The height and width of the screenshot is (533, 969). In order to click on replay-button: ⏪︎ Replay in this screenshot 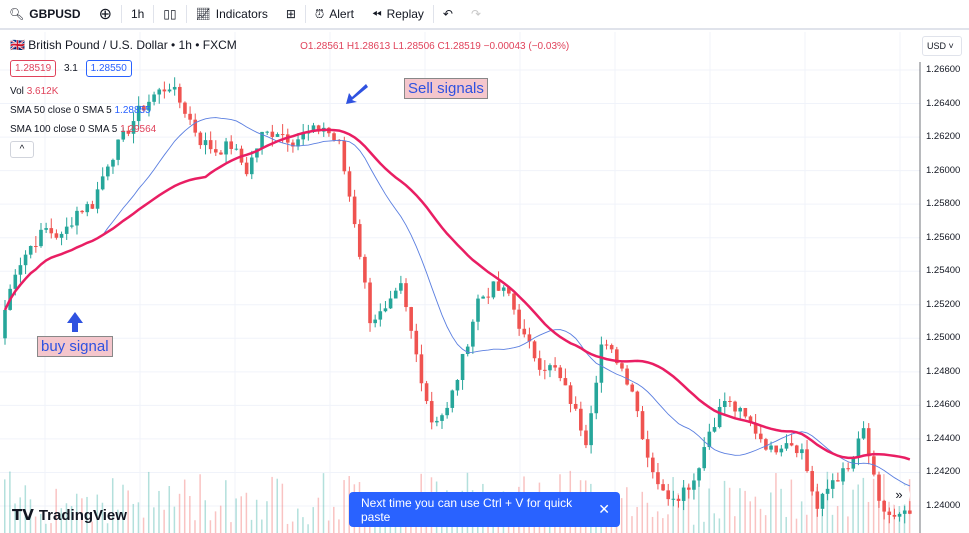, I will do `click(397, 14)`.